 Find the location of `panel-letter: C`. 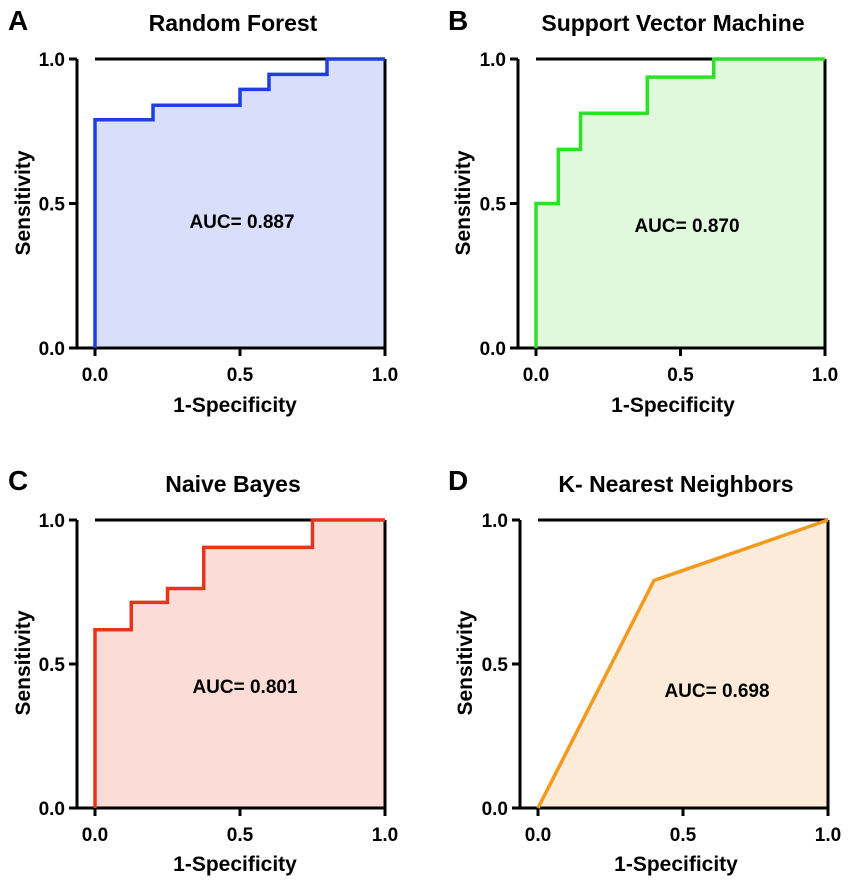

panel-letter: C is located at coordinates (18, 480).